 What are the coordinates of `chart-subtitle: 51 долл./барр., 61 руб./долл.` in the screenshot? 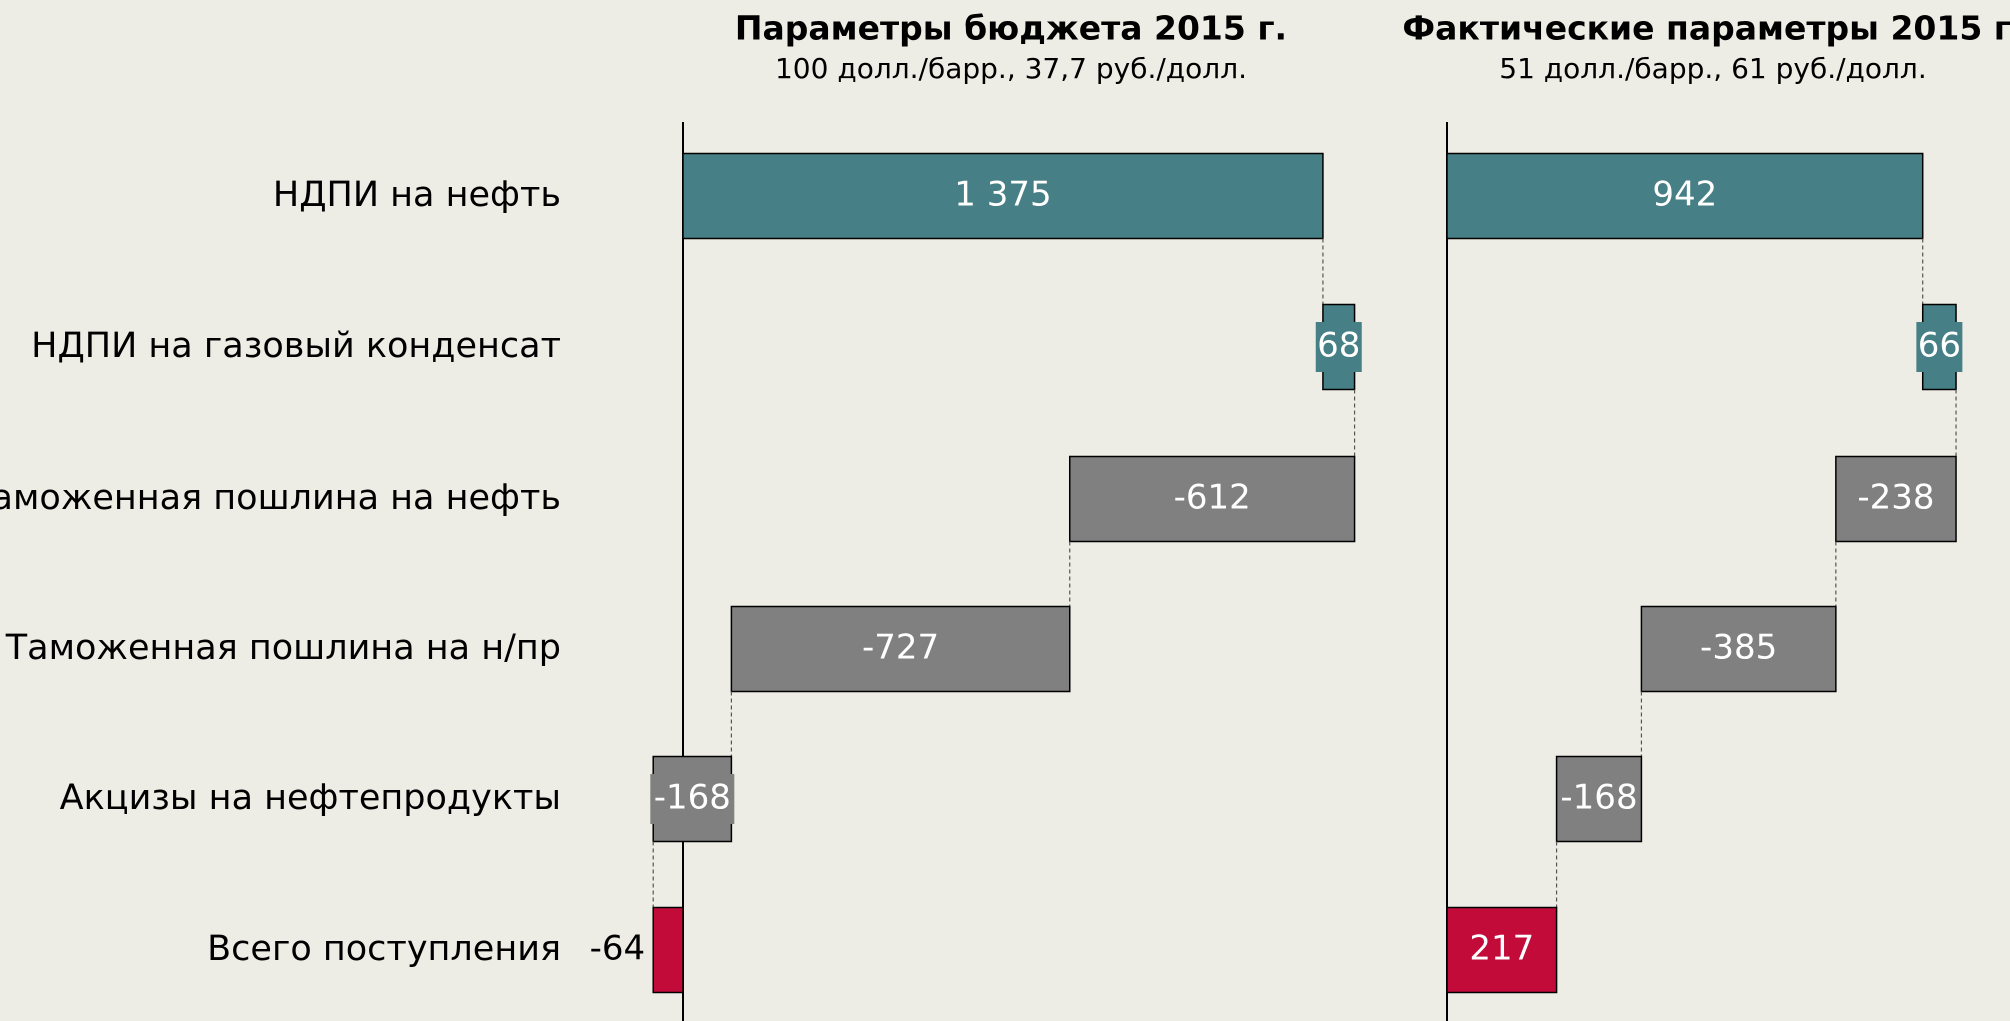 It's located at (1712, 68).